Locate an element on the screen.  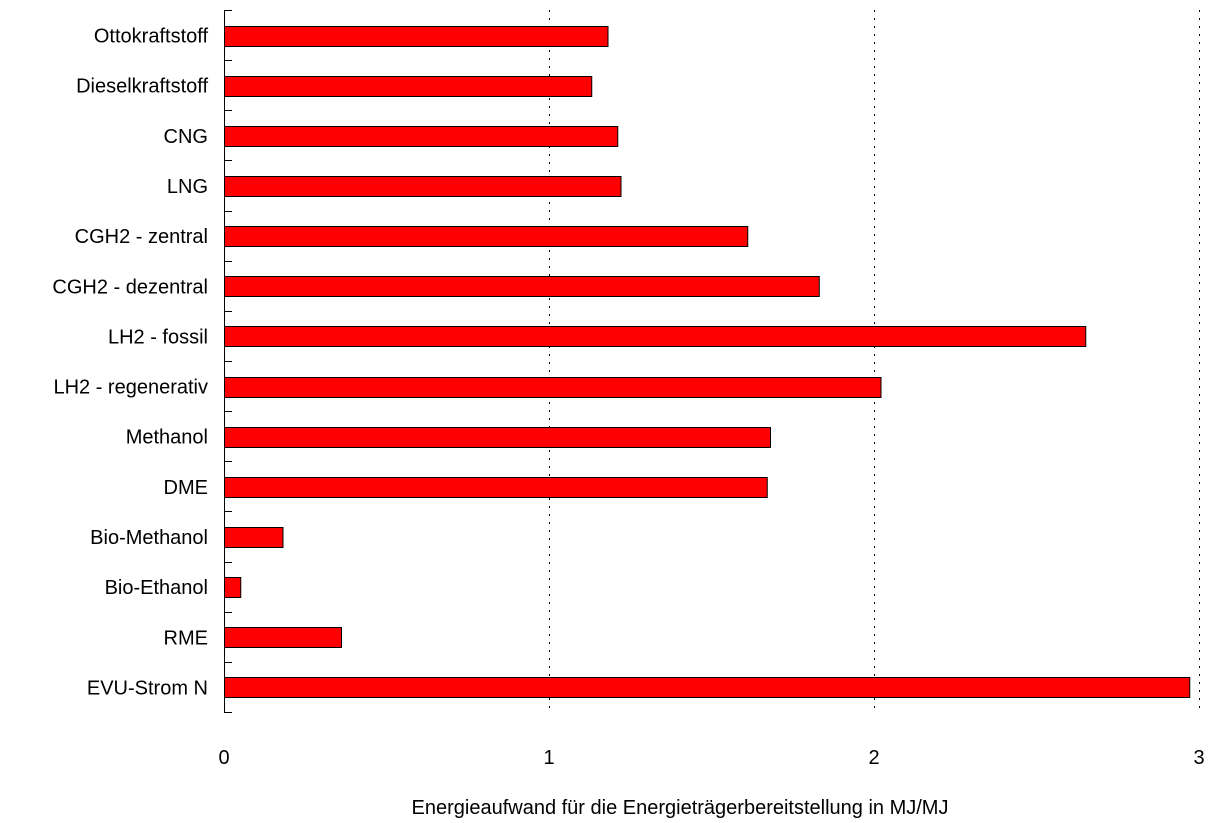
category-label: LH2 - regenerativ is located at coordinates (130, 388).